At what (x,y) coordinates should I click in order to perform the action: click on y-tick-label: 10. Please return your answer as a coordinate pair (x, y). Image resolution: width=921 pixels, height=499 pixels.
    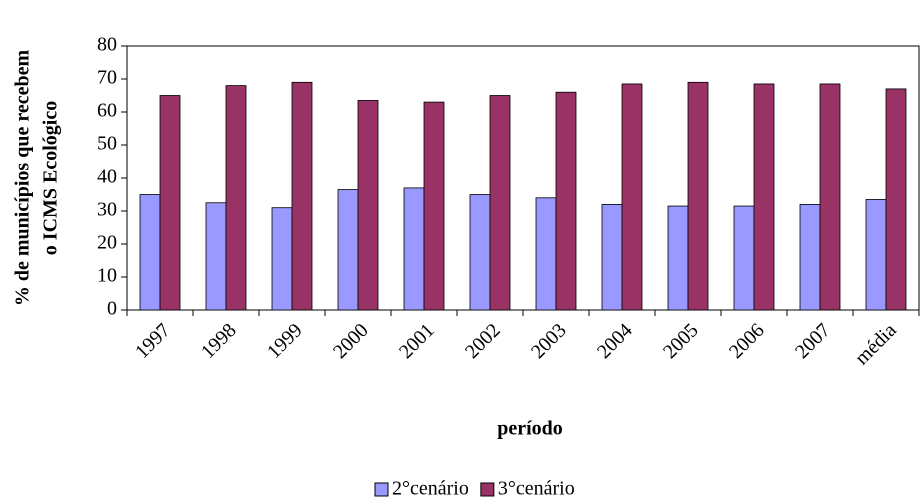
    Looking at the image, I should click on (107, 276).